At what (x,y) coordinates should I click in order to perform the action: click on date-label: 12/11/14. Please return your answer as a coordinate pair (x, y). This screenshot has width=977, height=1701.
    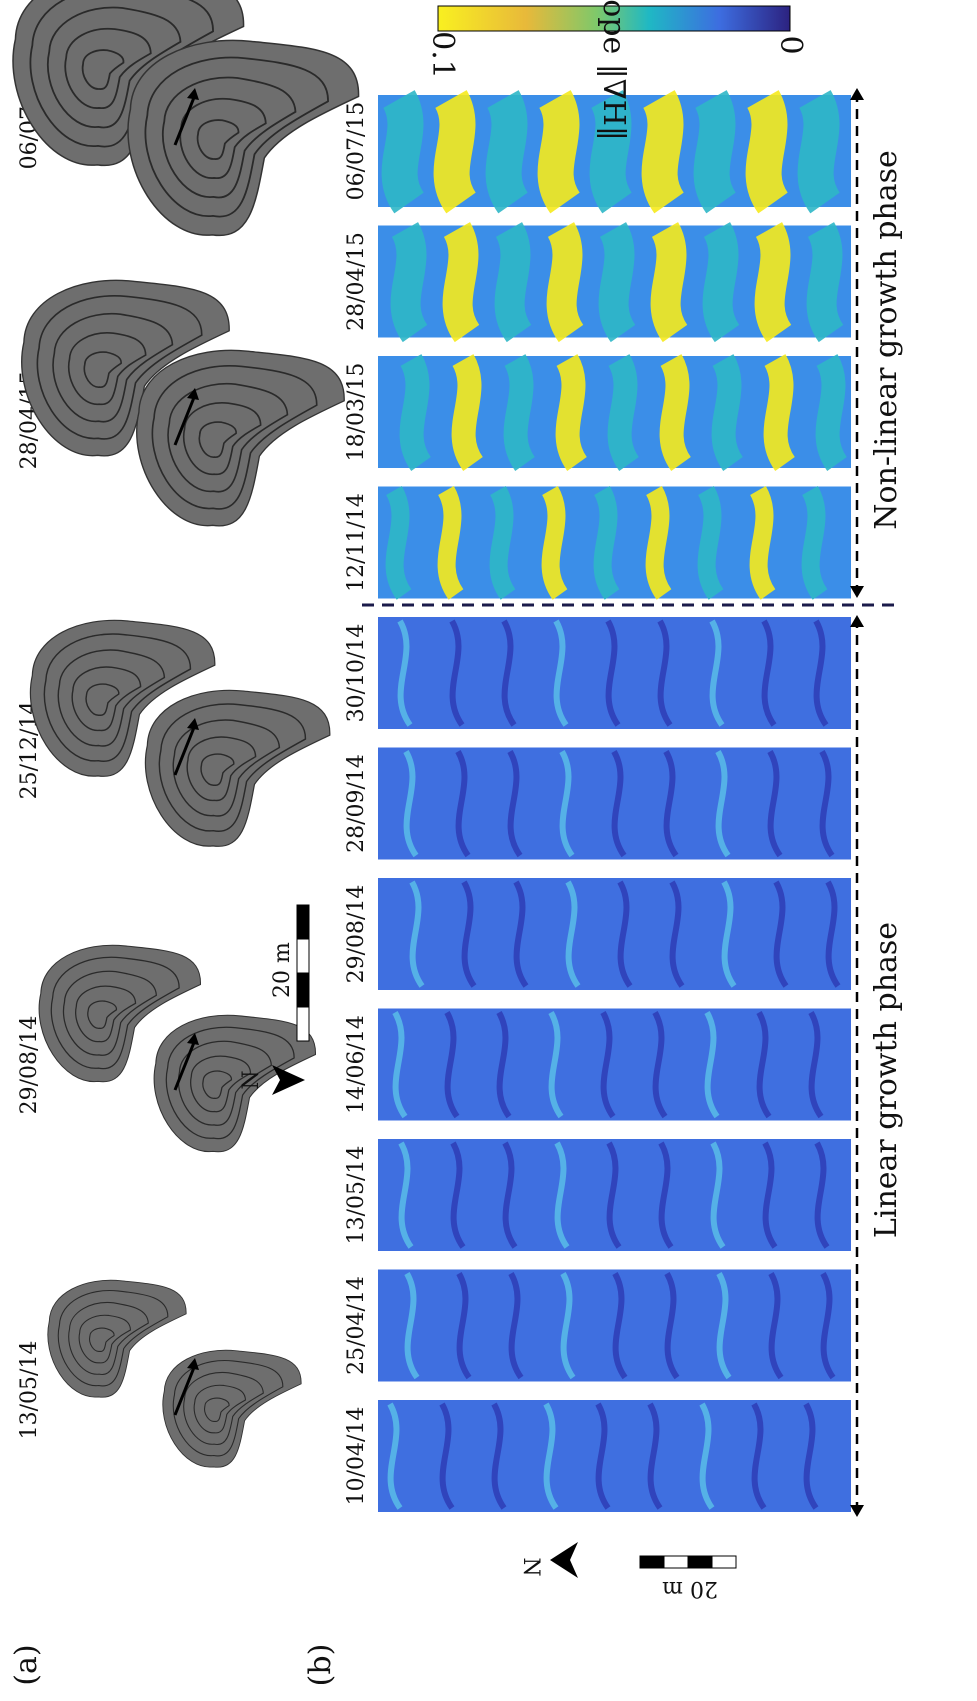
    Looking at the image, I should click on (356, 542).